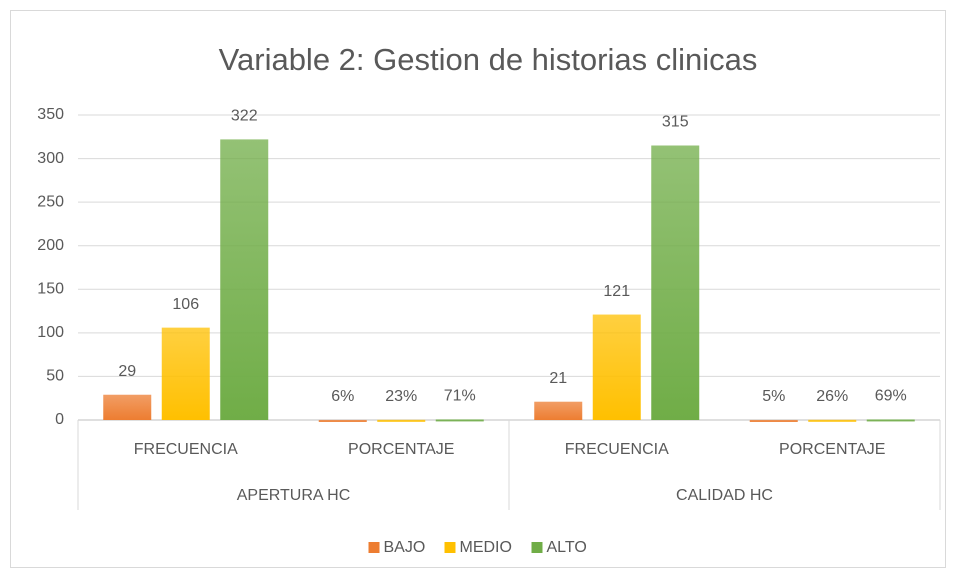 This screenshot has width=956, height=578. I want to click on data-label: 71%, so click(460, 396).